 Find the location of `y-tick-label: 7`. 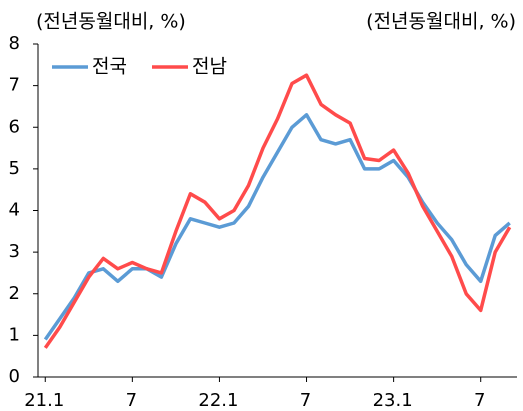

y-tick-label: 7 is located at coordinates (14, 85).